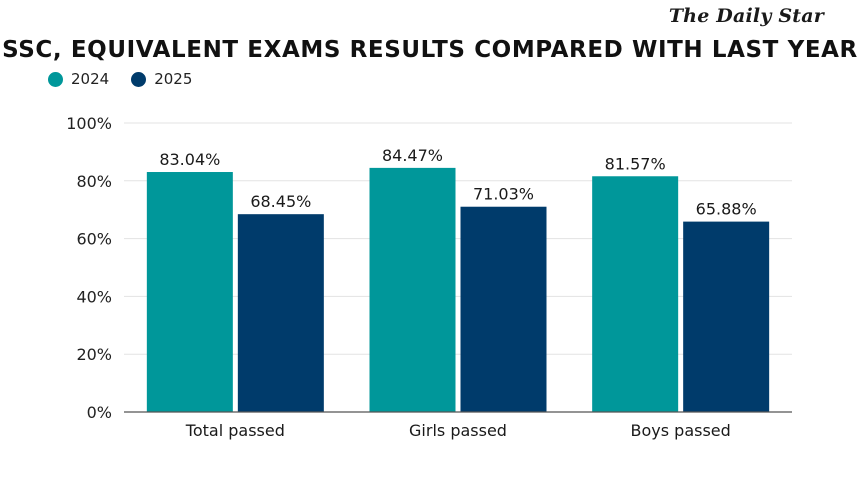 Image resolution: width=860 pixels, height=484 pixels. Describe the element at coordinates (503, 194) in the screenshot. I see `data-label: 71.03%` at that location.